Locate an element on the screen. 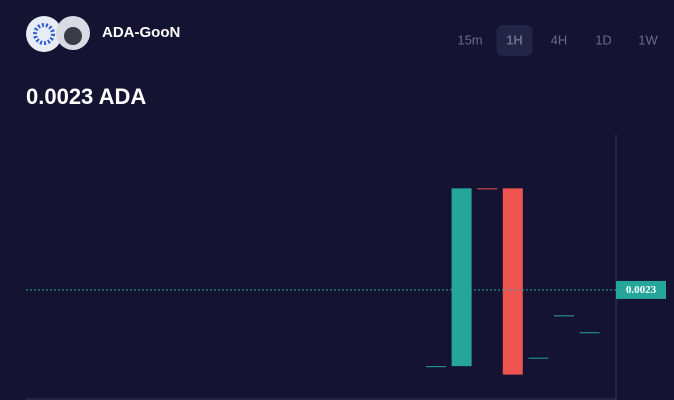  price-title: 0.0023 ADA is located at coordinates (86, 96).